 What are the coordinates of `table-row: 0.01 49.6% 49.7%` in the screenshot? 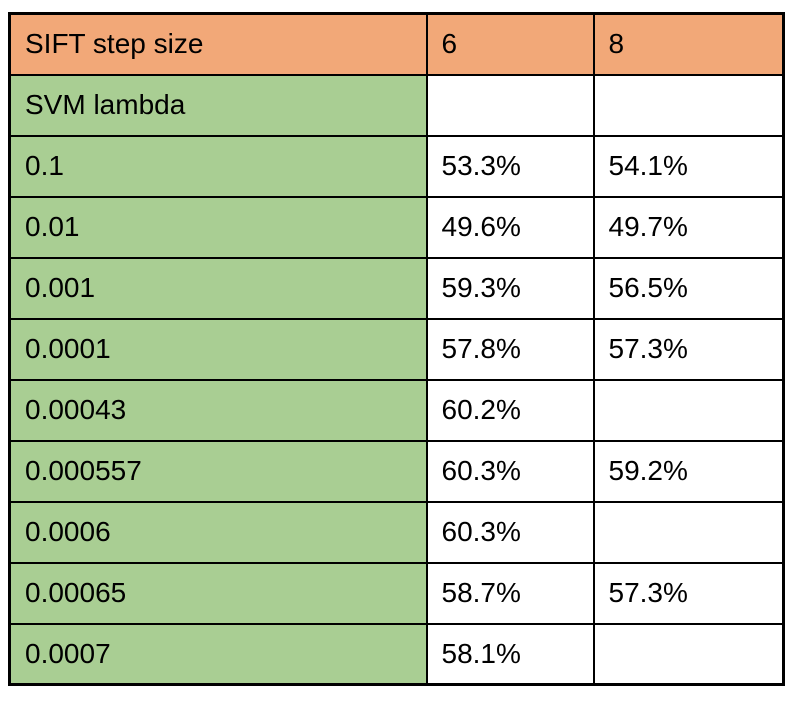 It's located at (396, 227).